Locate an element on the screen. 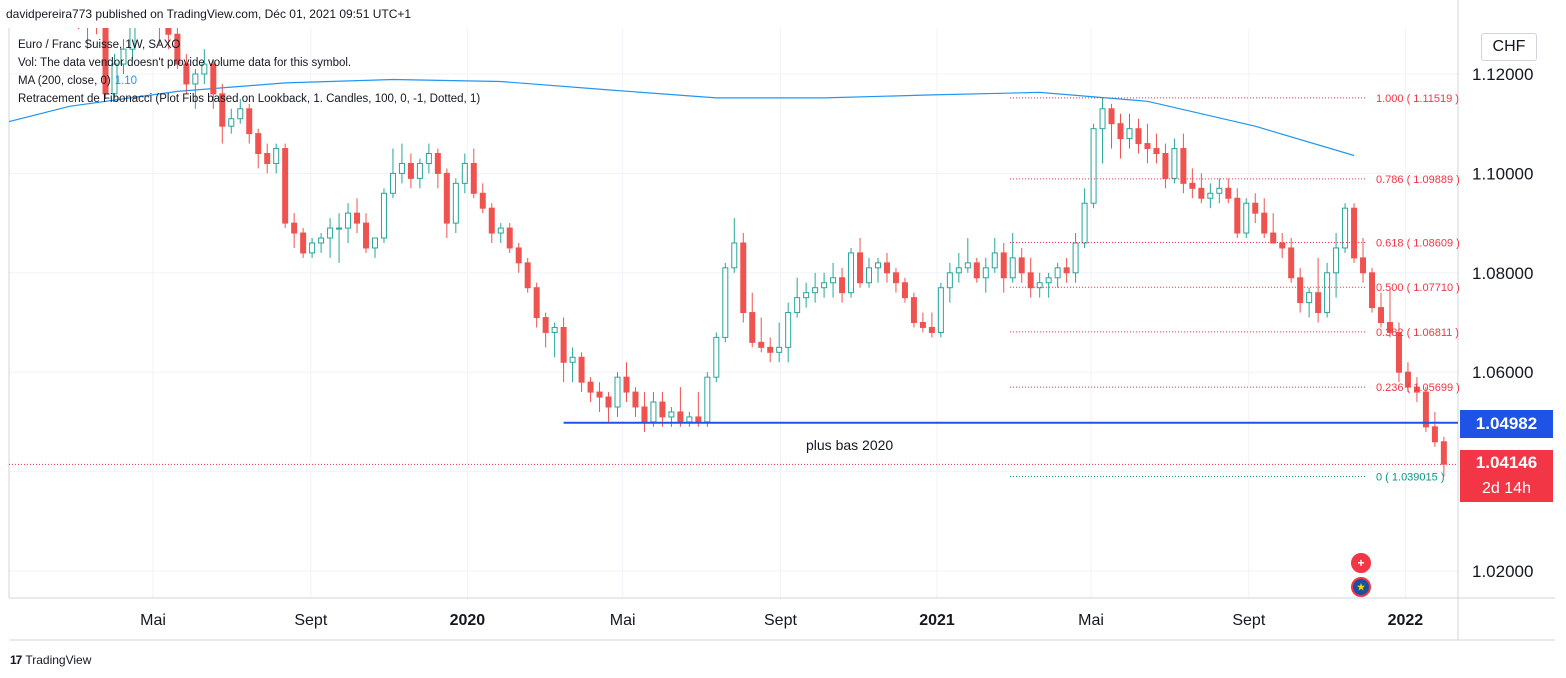 The width and height of the screenshot is (1566, 678). time-tick-label: Mai is located at coordinates (1091, 620).